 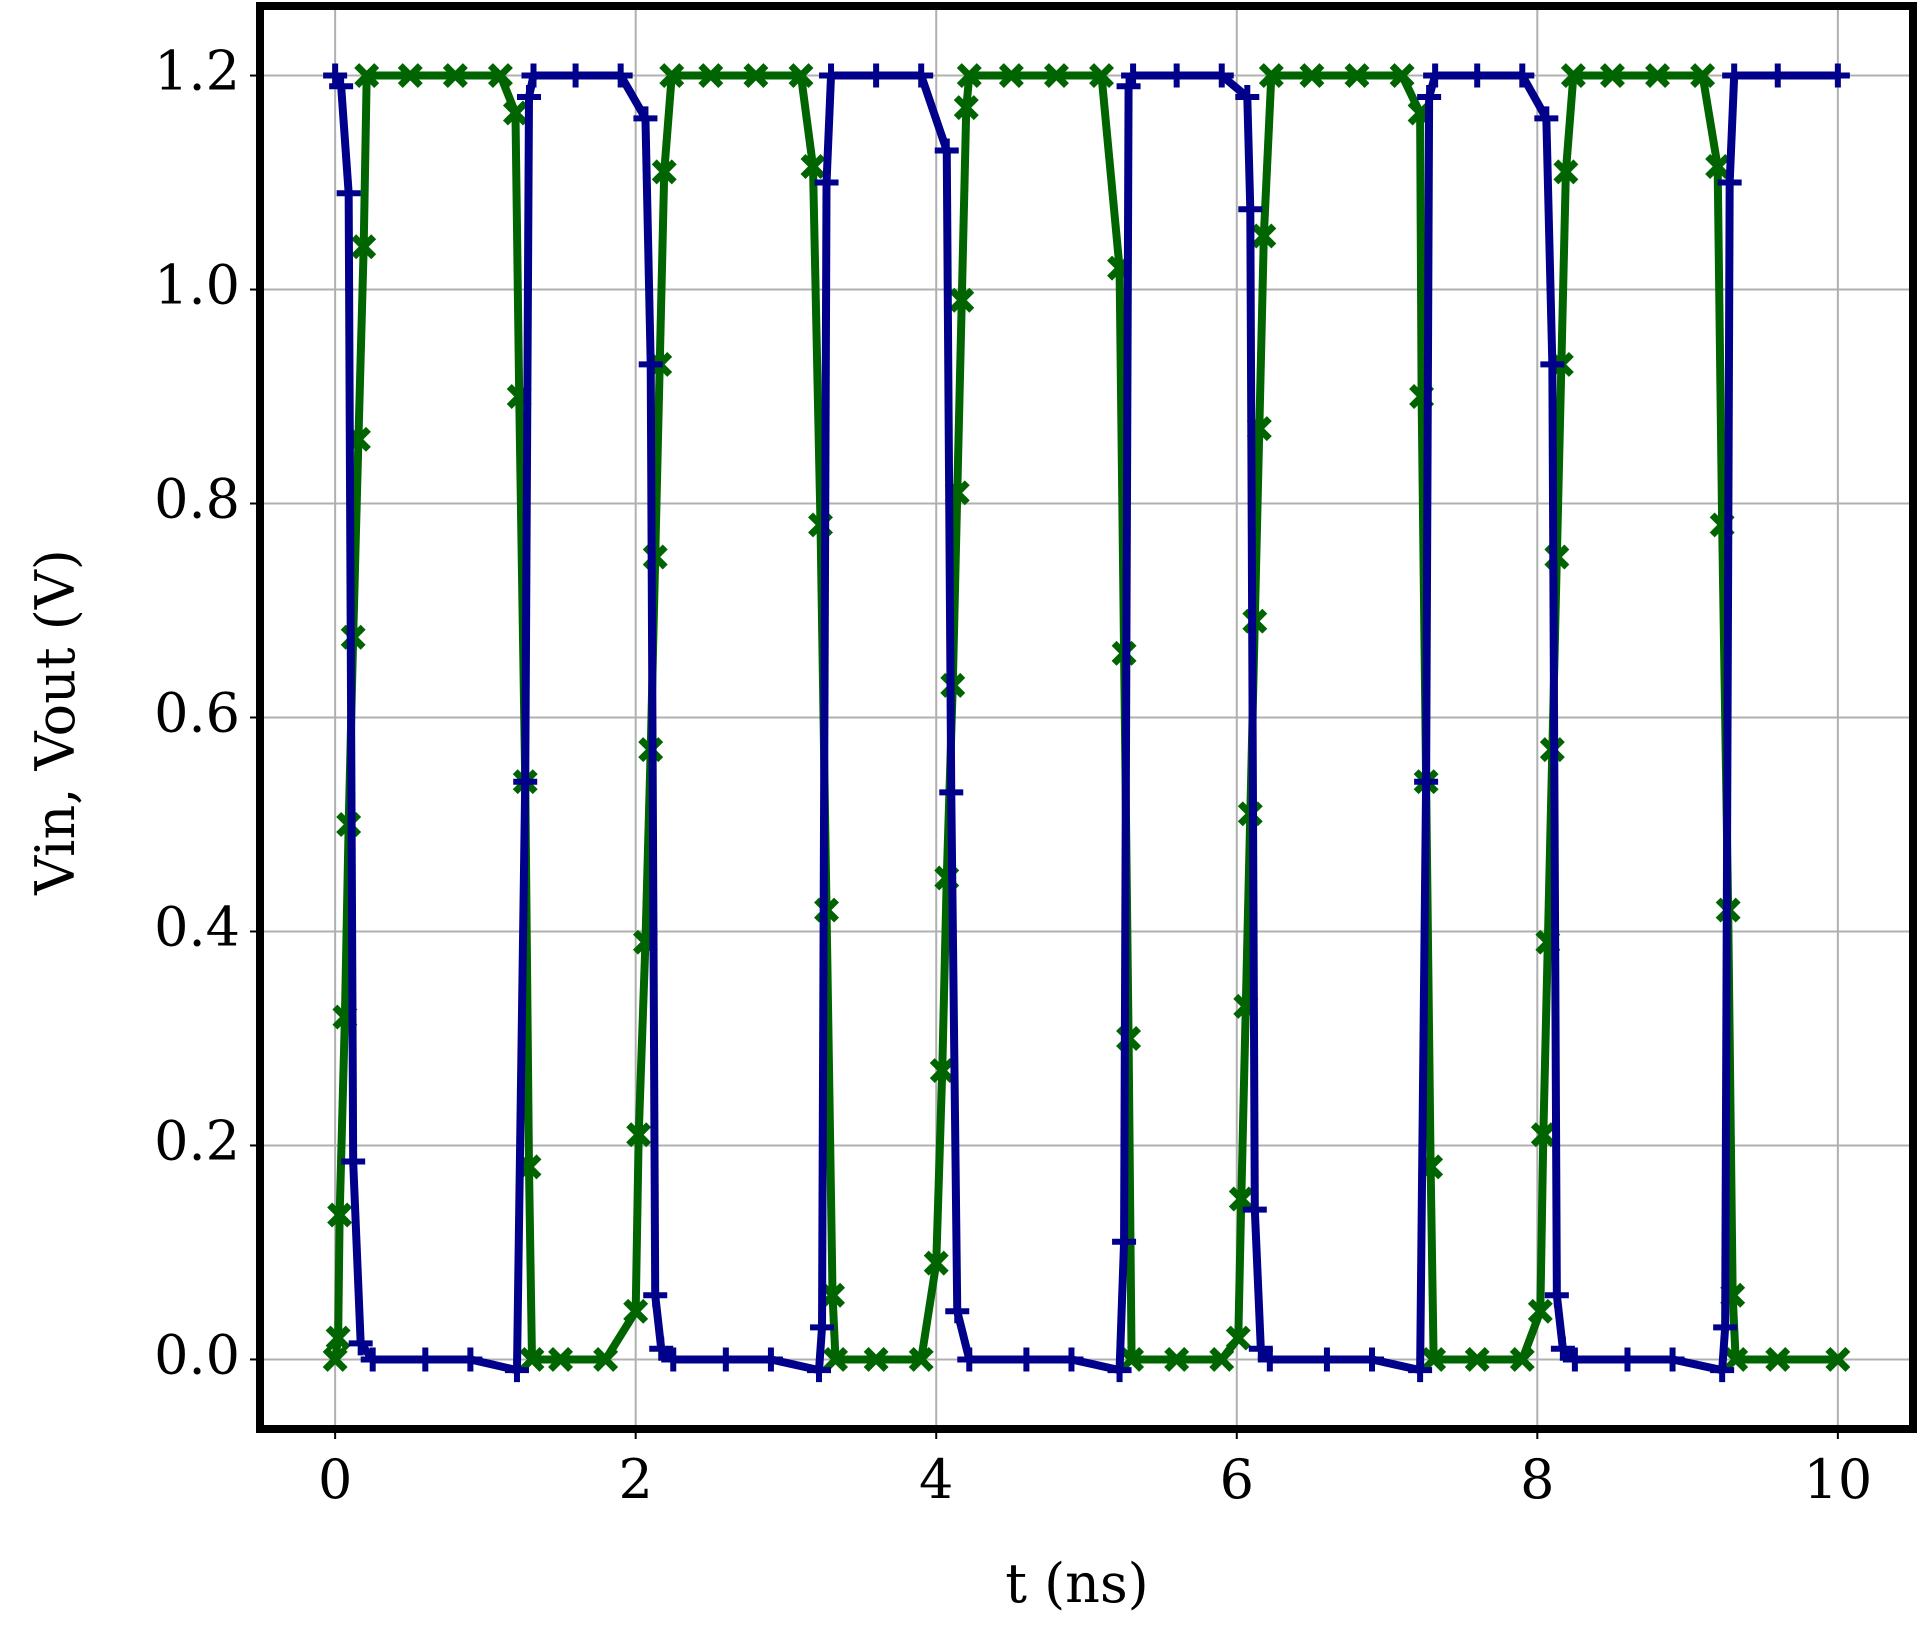 What do you see at coordinates (197, 713) in the screenshot?
I see `y-tick-label: 0.6` at bounding box center [197, 713].